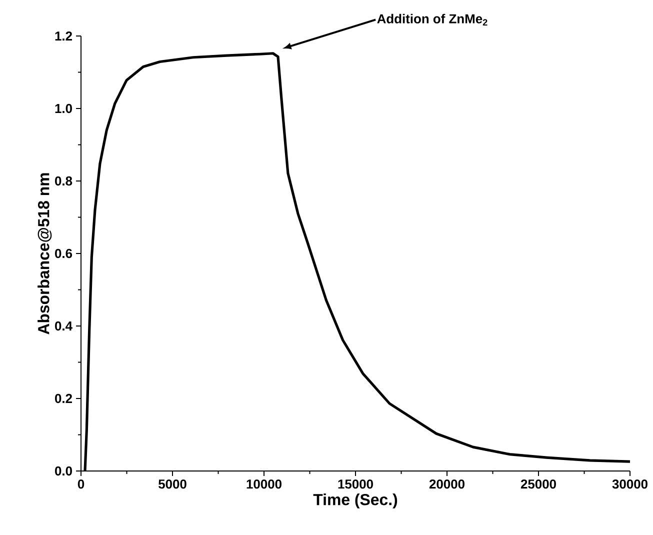 This screenshot has height=535, width=653. What do you see at coordinates (63, 326) in the screenshot?
I see `y-tick-label: 0.4` at bounding box center [63, 326].